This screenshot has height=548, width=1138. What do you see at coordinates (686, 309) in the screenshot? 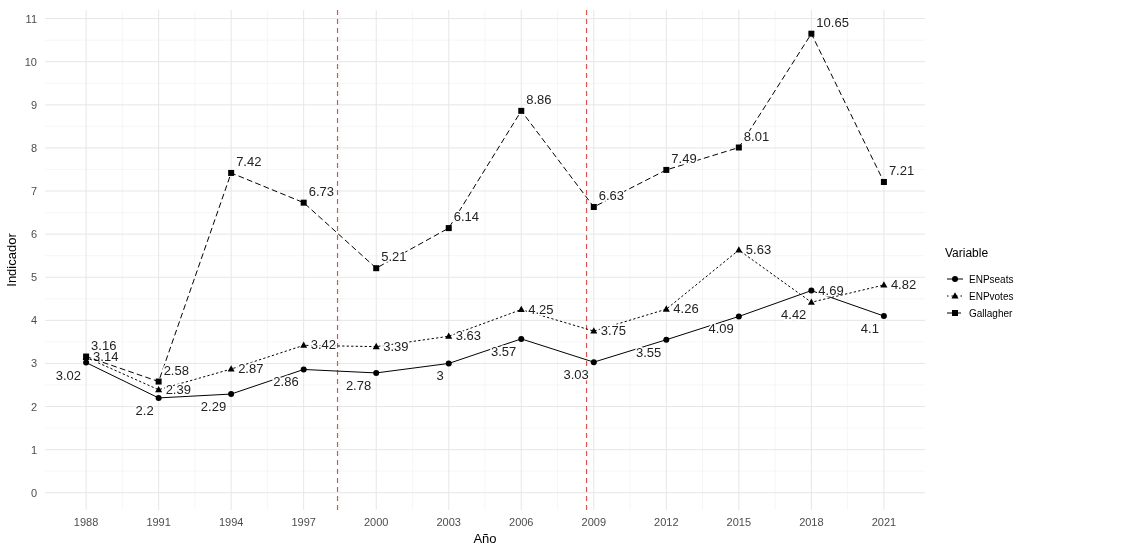
I see `data-label: 4.26` at bounding box center [686, 309].